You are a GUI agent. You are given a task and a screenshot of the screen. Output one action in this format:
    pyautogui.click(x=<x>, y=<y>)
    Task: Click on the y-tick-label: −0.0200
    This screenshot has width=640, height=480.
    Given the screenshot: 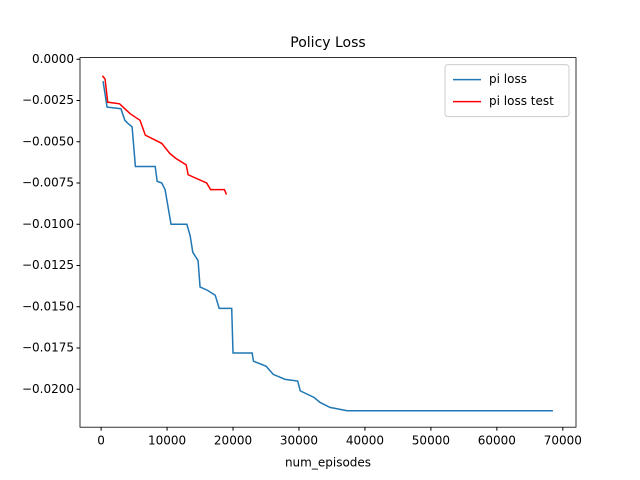 What is the action you would take?
    pyautogui.click(x=48, y=389)
    